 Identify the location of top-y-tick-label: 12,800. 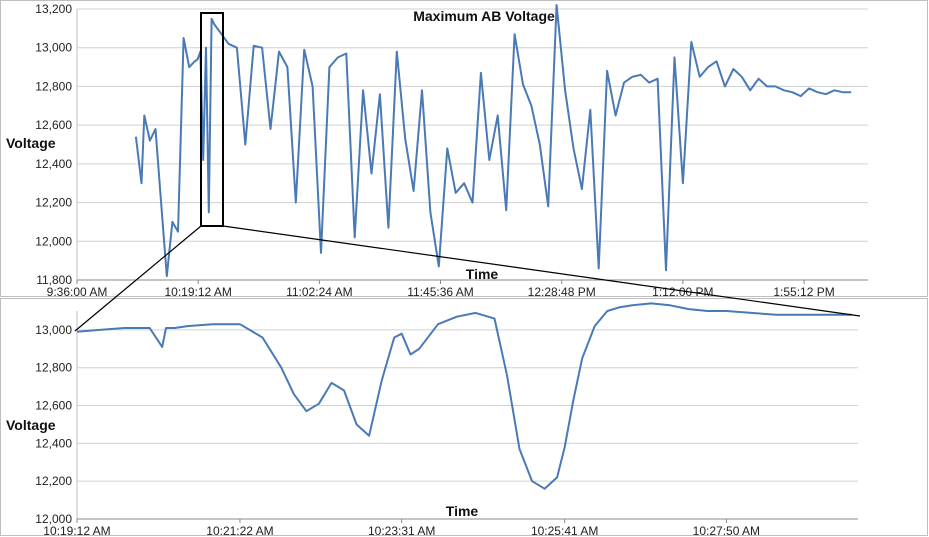
(53, 86).